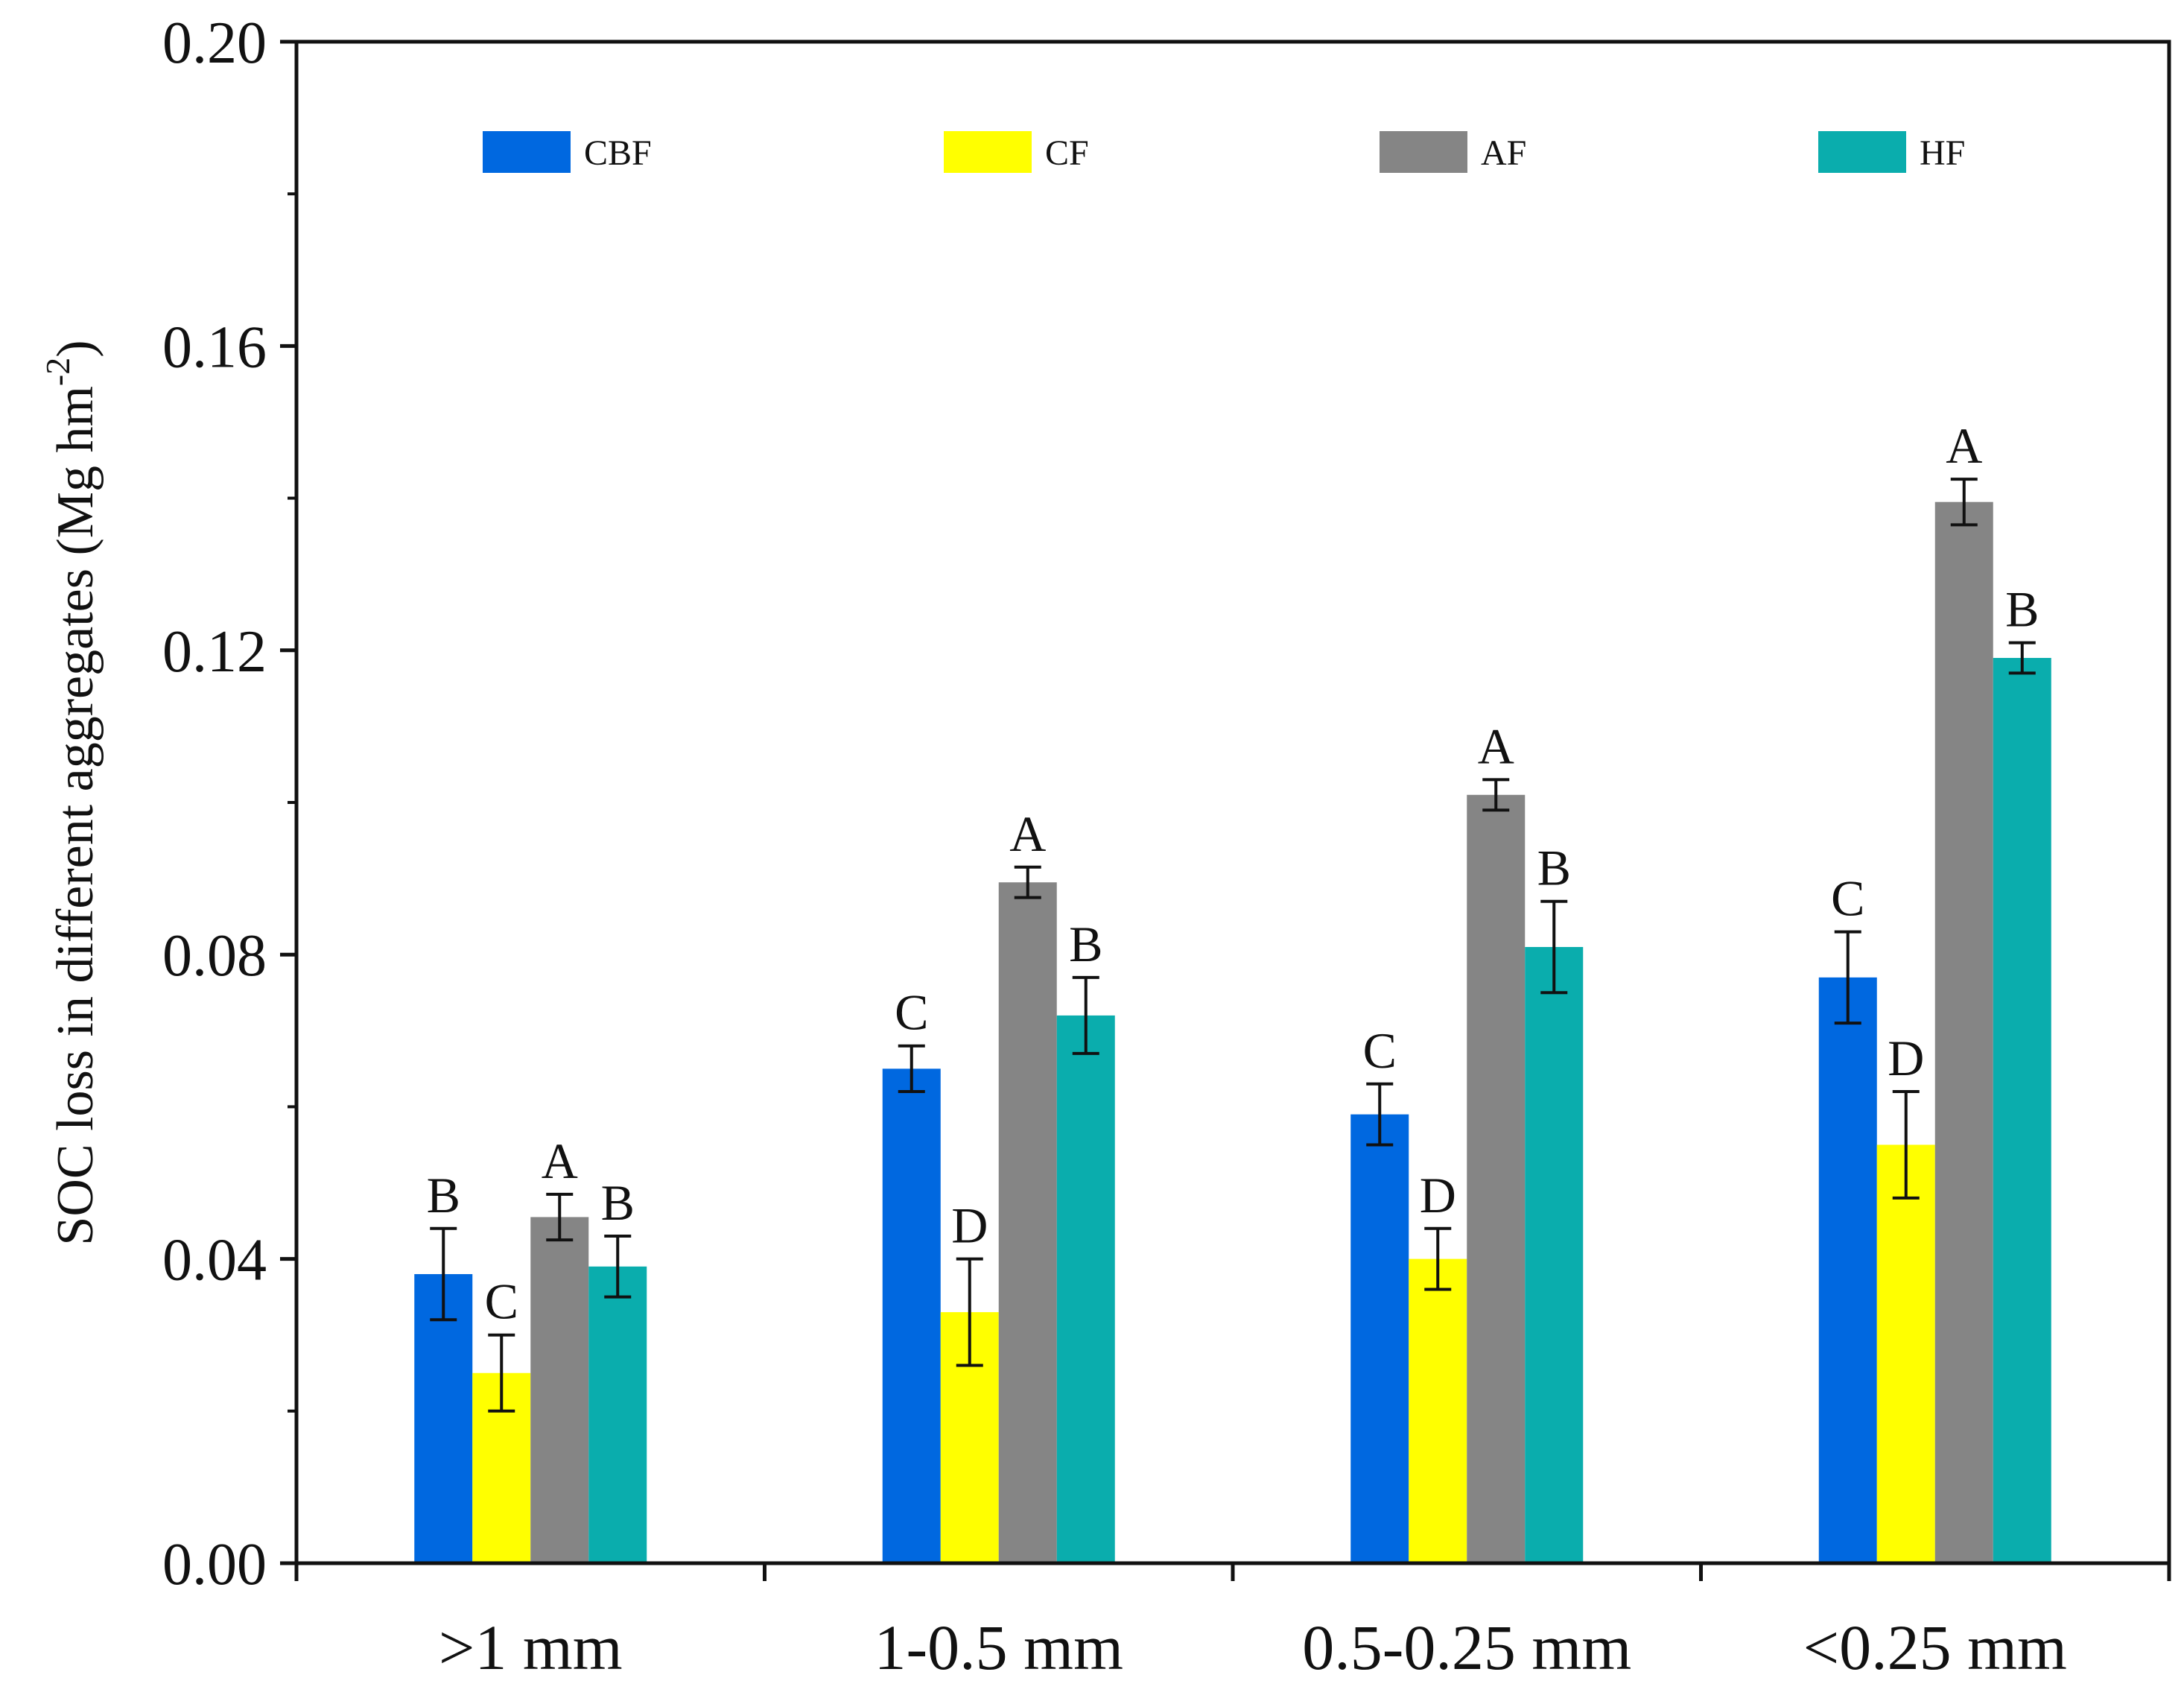  Describe the element at coordinates (969, 1225) in the screenshot. I see `significance-letter-cf-1: D` at that location.